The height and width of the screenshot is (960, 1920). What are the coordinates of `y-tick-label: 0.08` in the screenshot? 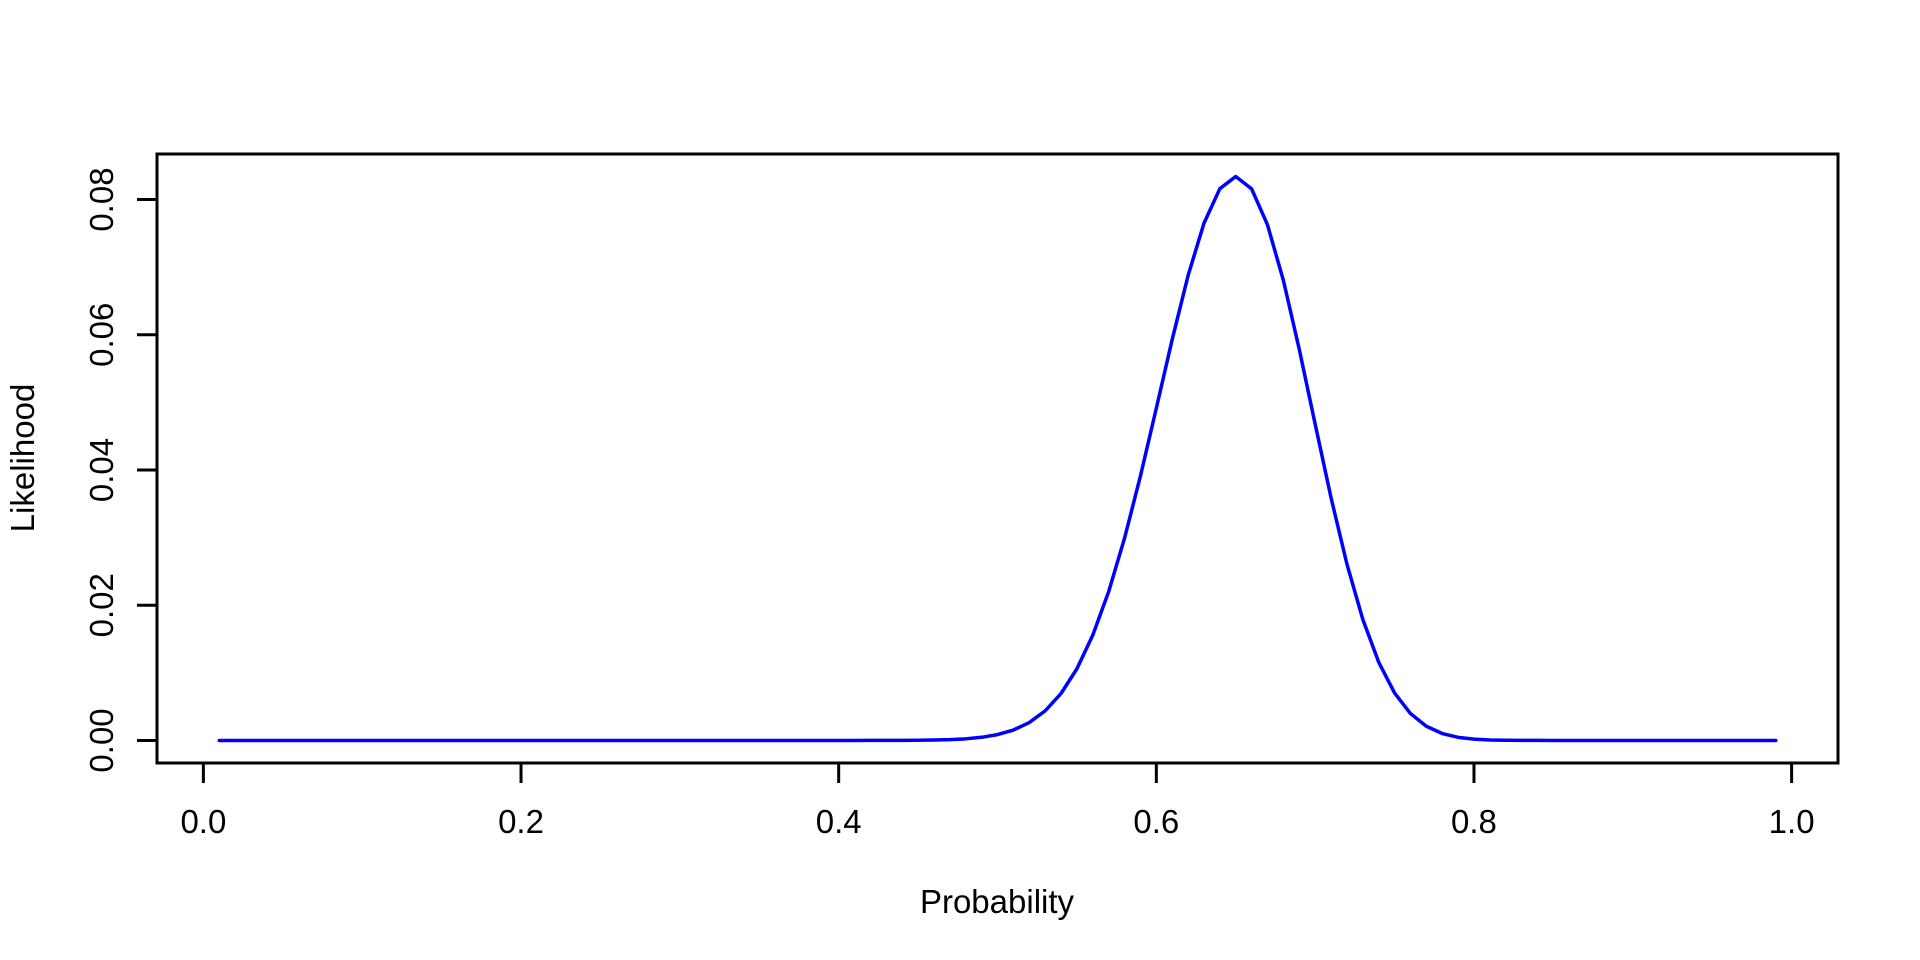 It's located at (101, 199).